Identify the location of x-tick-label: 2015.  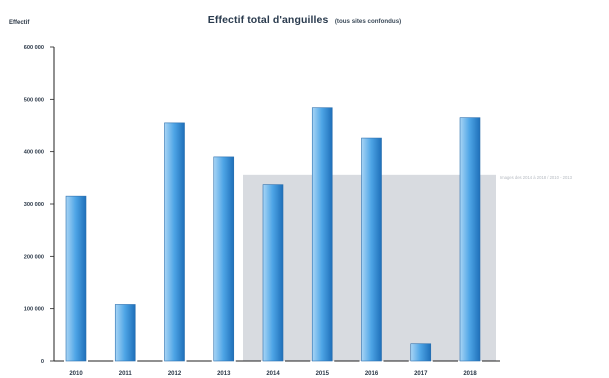
(323, 374).